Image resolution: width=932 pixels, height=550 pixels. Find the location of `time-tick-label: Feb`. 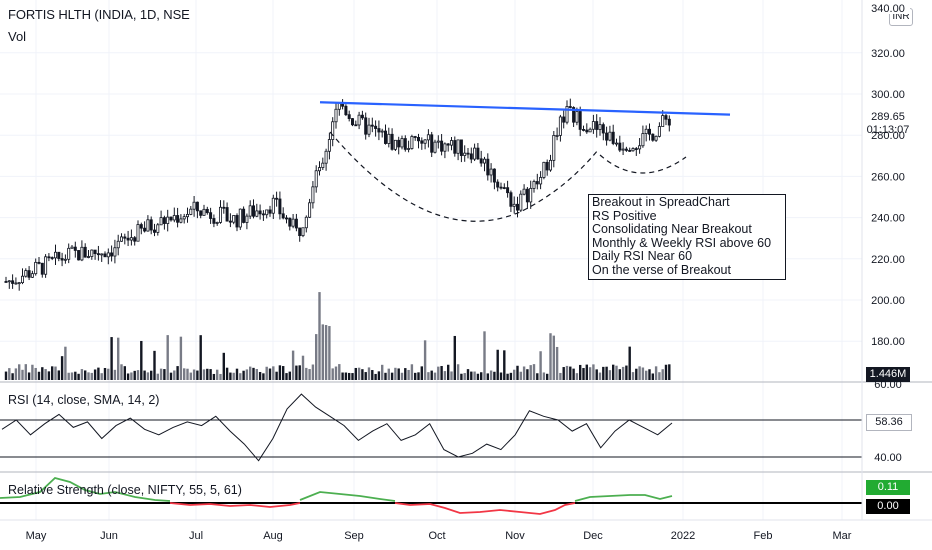

time-tick-label: Feb is located at coordinates (763, 536).